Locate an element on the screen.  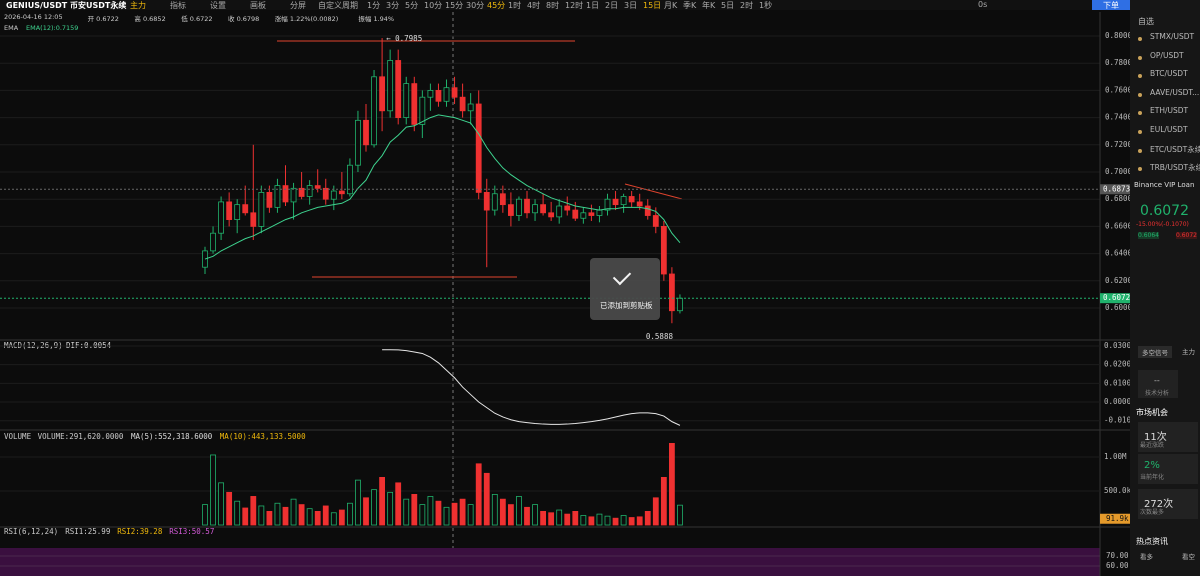
rsi-zone is located at coordinates (550, 562).